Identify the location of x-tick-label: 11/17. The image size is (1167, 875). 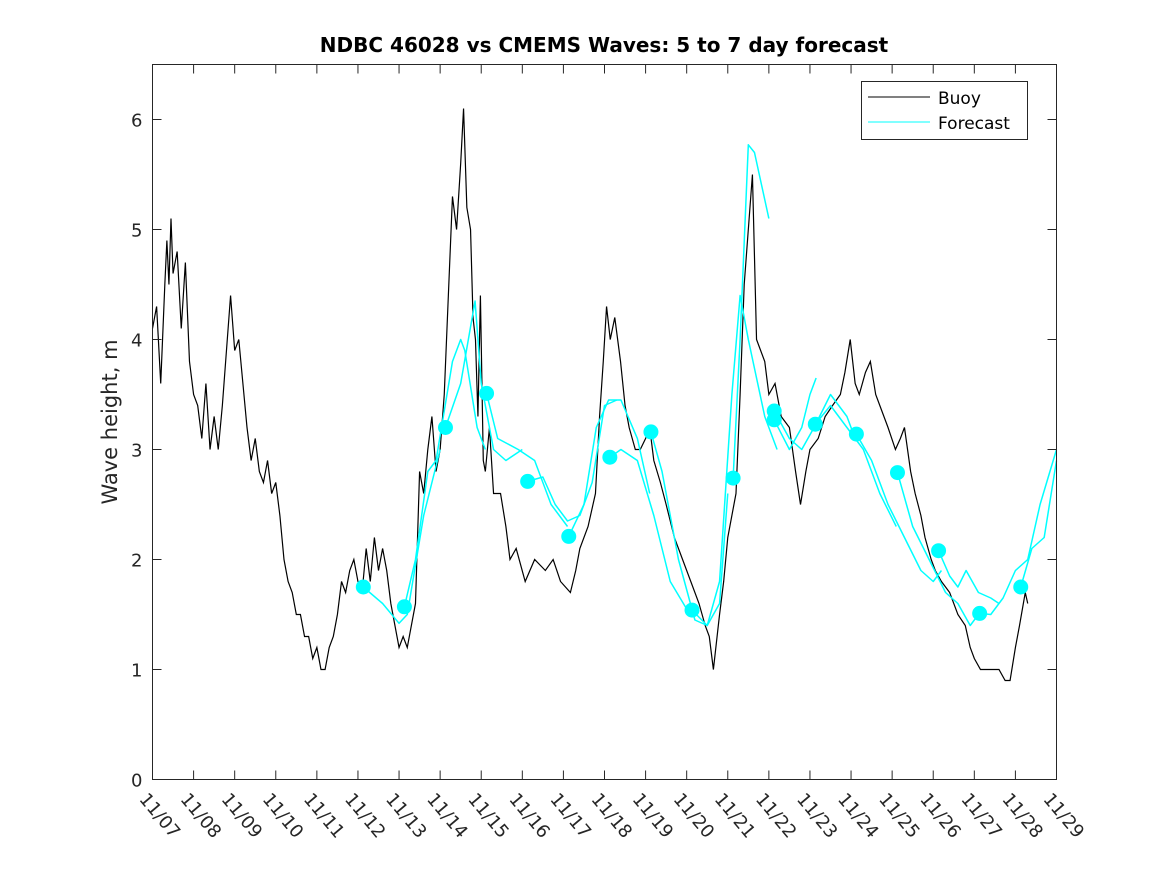
(570, 815).